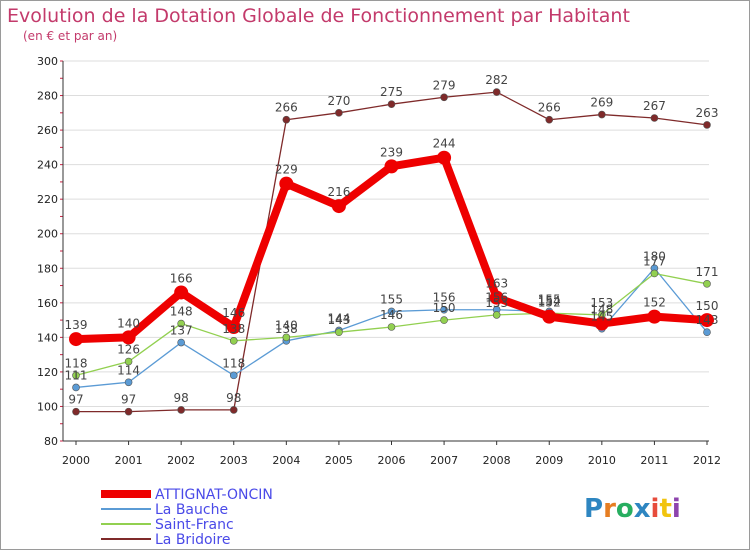 This screenshot has height=551, width=750. I want to click on data-label: 266, so click(286, 108).